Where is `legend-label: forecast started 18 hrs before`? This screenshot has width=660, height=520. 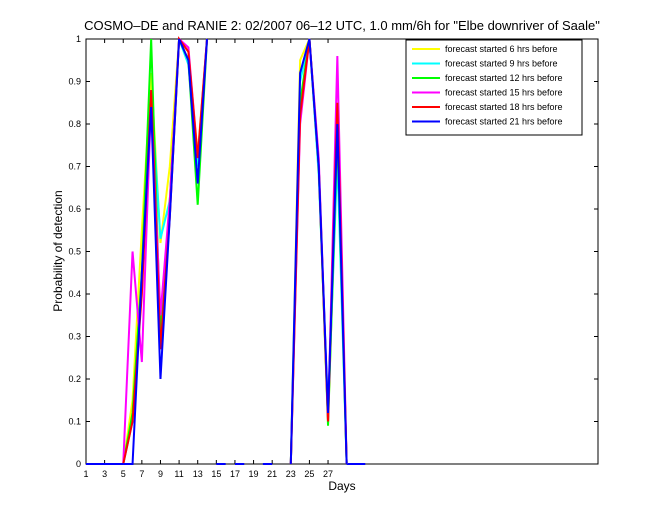
legend-label: forecast started 18 hrs before is located at coordinates (504, 107).